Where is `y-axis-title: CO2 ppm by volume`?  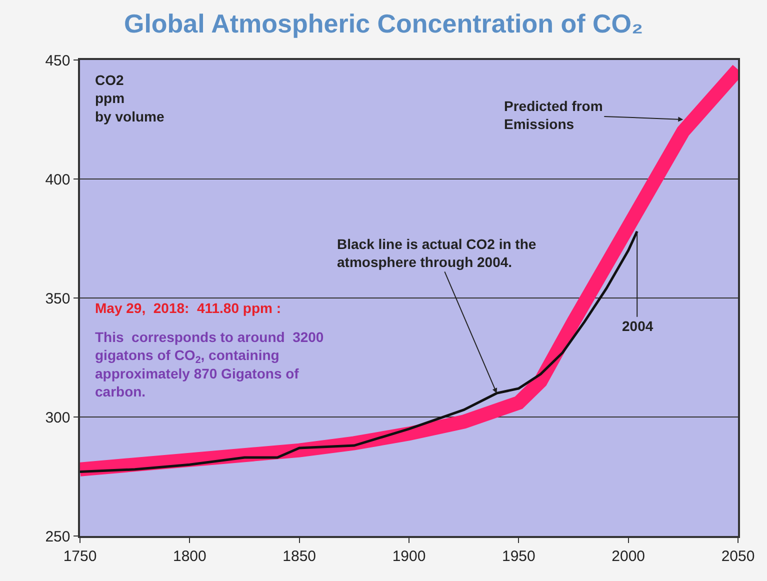 y-axis-title: CO2 ppm by volume is located at coordinates (129, 98).